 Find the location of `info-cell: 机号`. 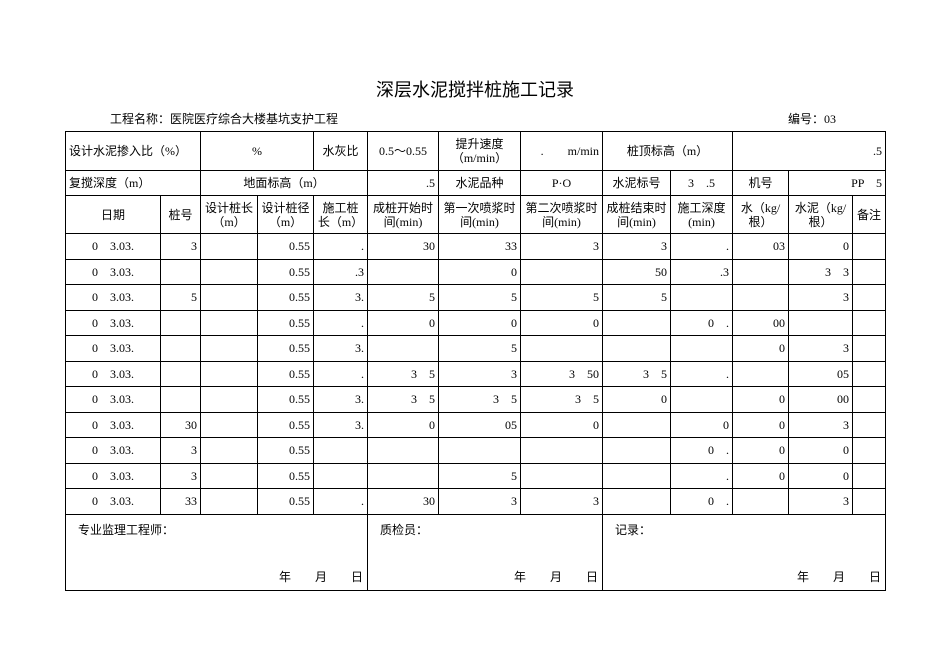

info-cell: 机号 is located at coordinates (760, 183).